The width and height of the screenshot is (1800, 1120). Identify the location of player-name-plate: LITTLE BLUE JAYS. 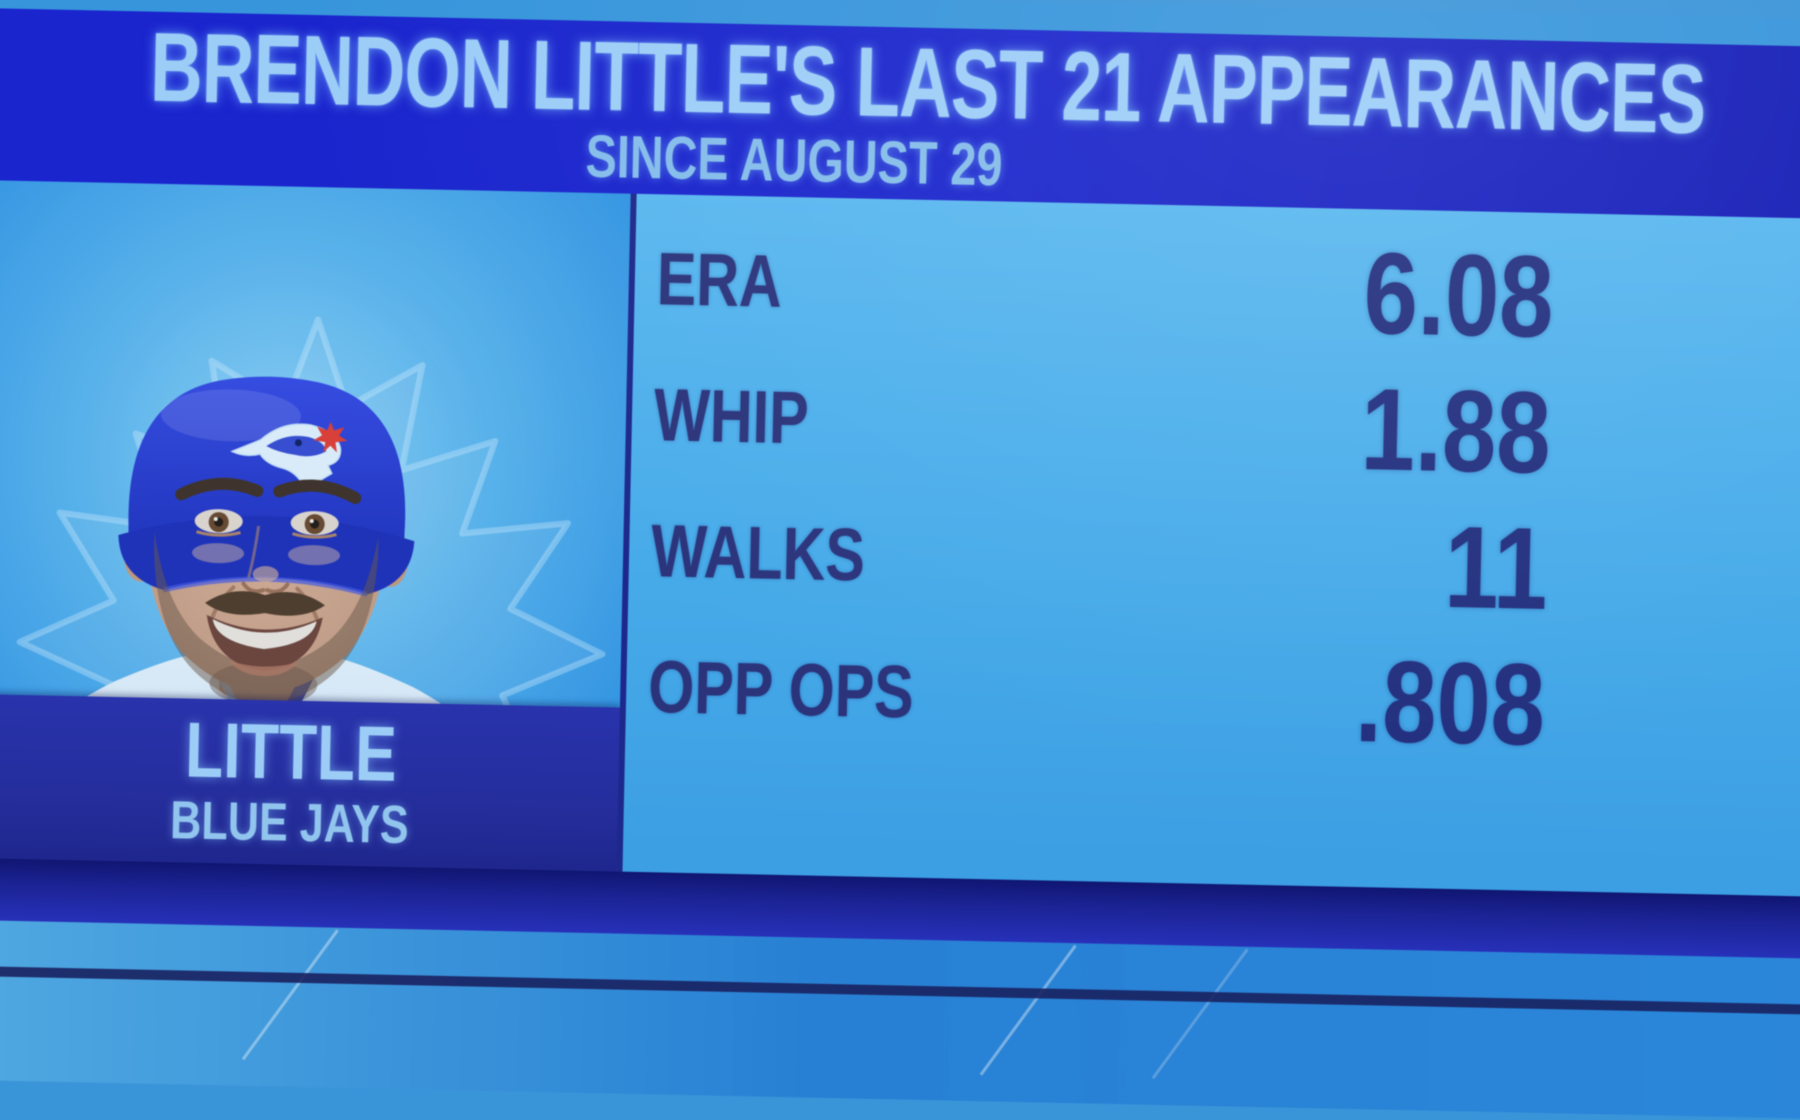
(310, 782).